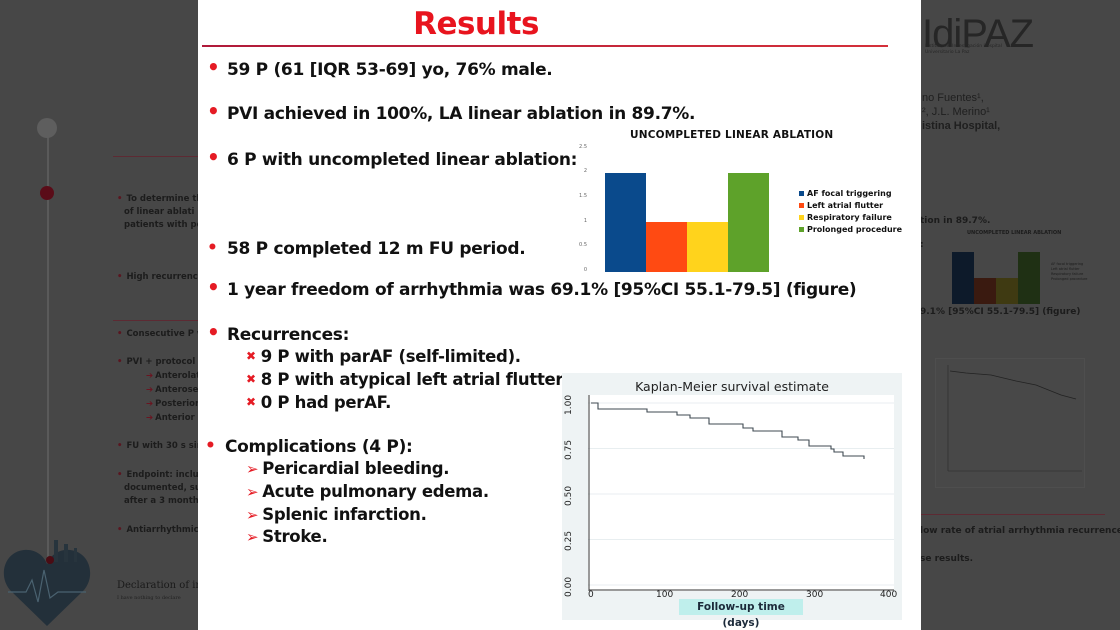  I want to click on bar-chart-title: UNCOMPLETED LINEAR ABLATION, so click(732, 135).